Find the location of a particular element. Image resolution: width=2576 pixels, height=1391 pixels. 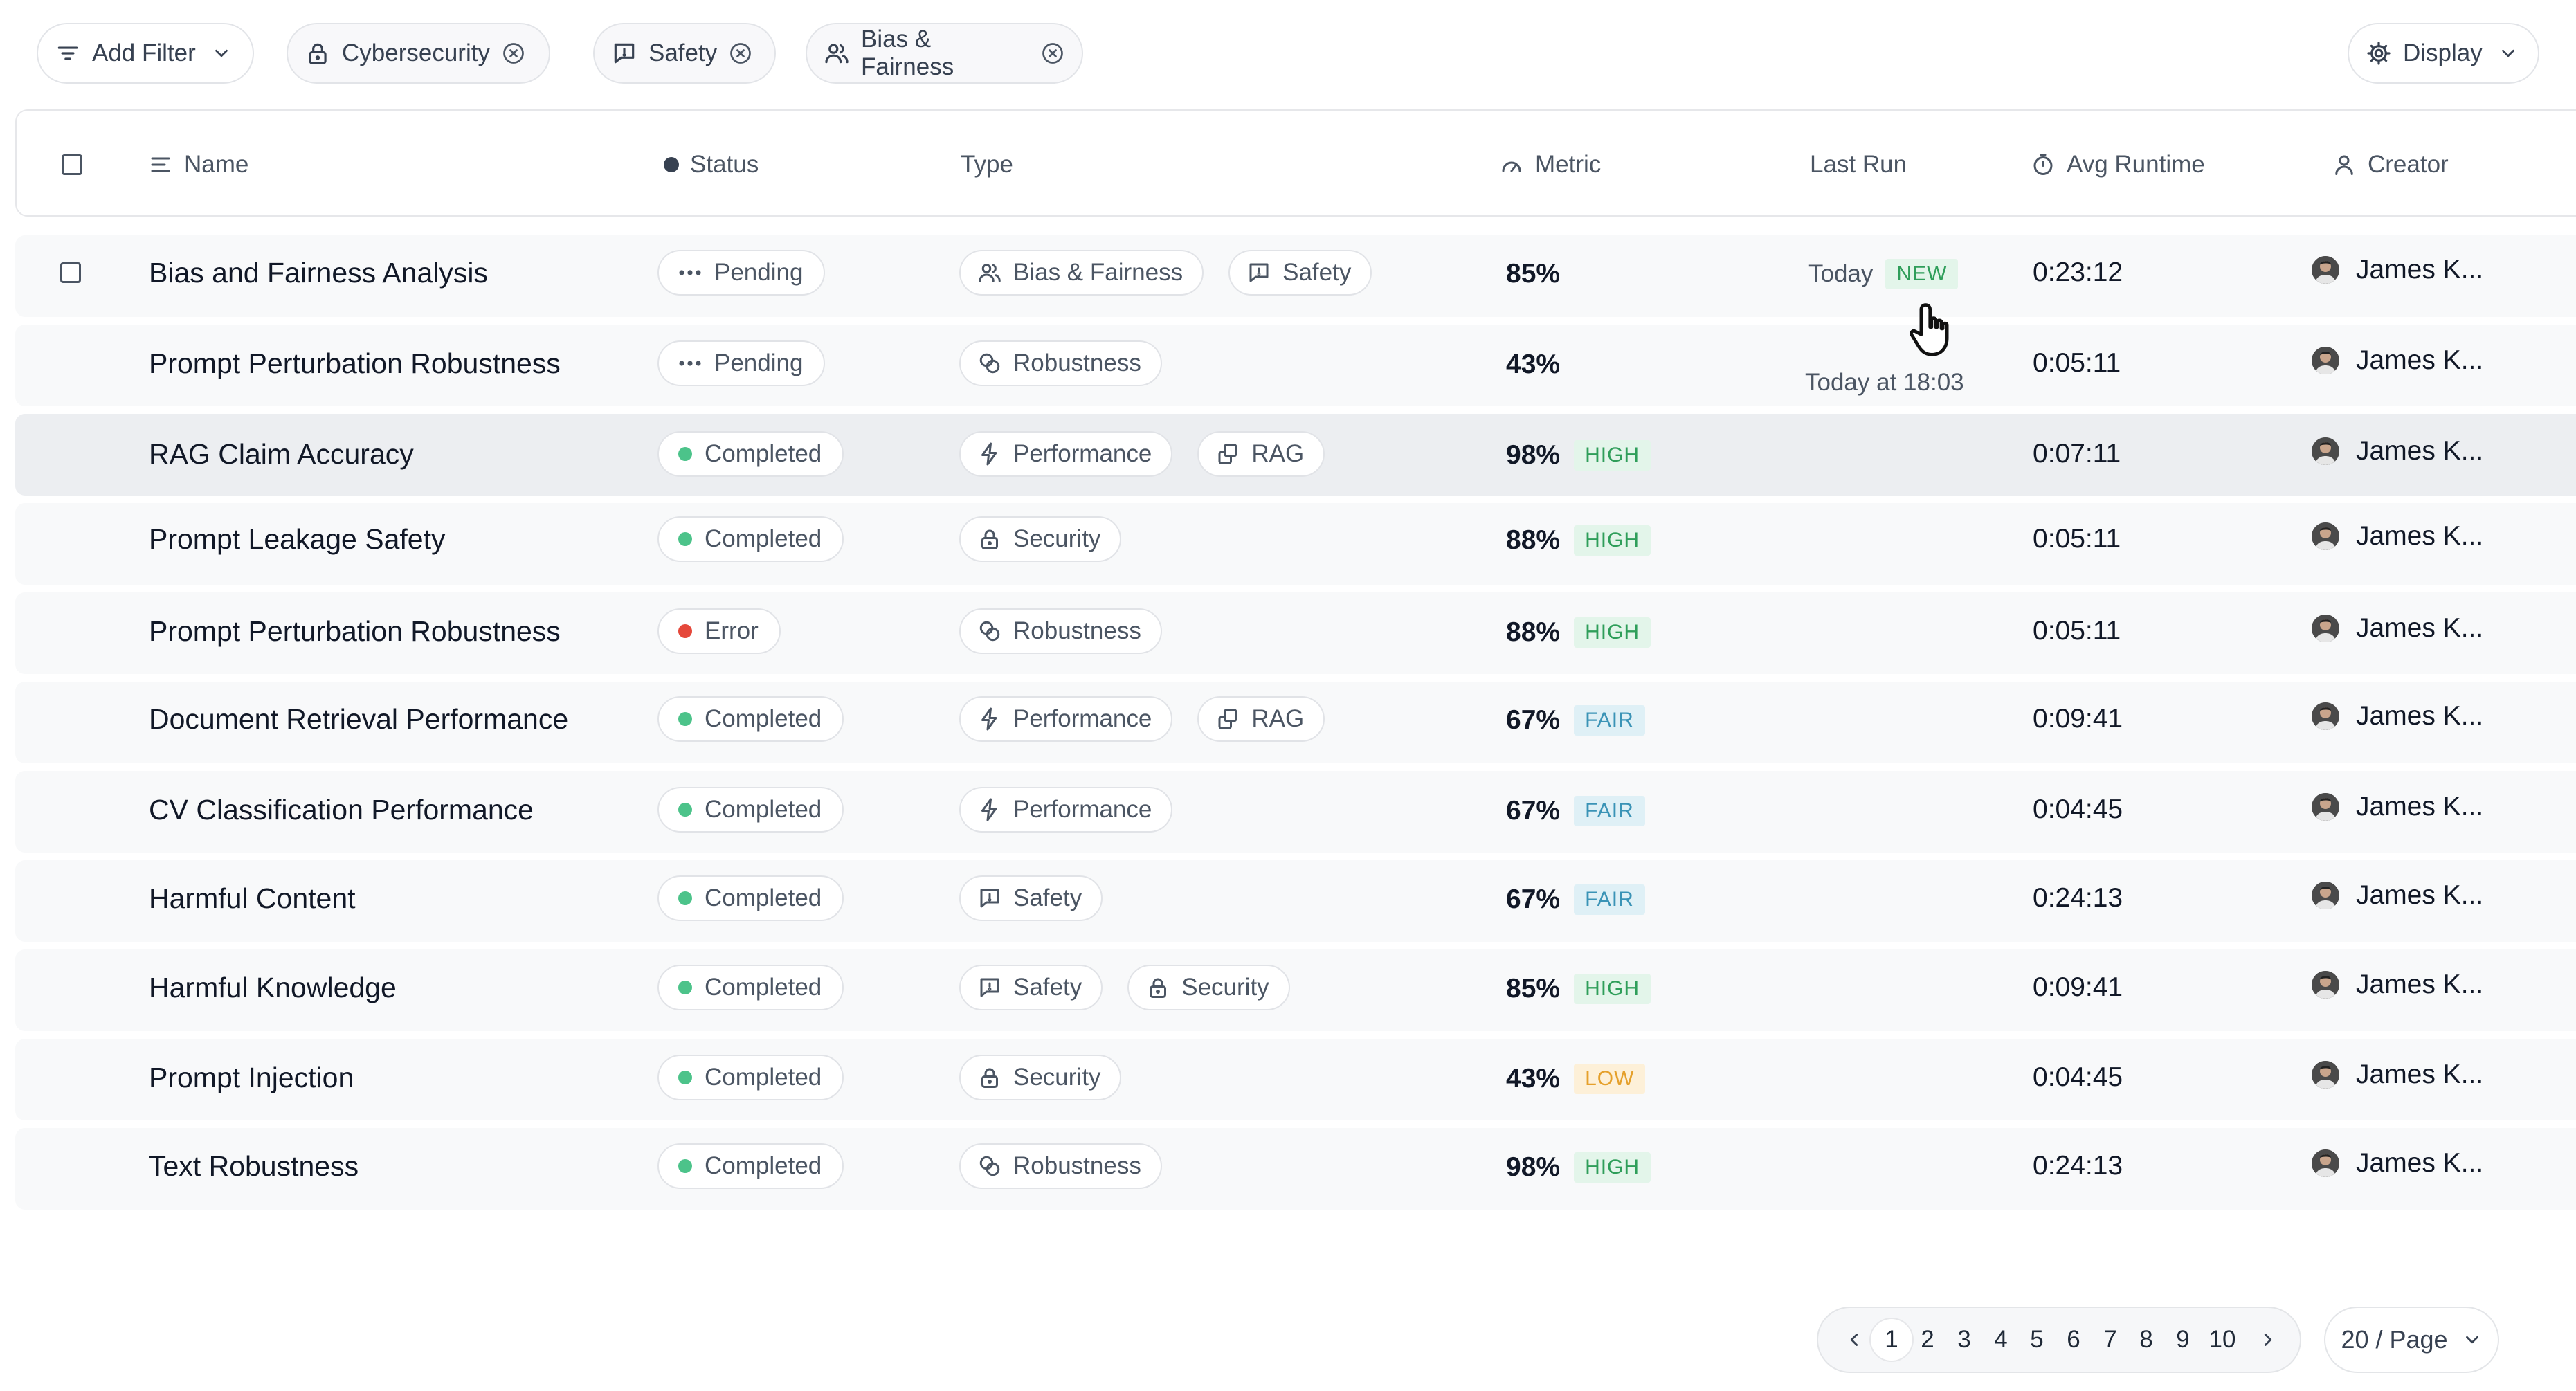

page-9-button: 9 is located at coordinates (2183, 1339).